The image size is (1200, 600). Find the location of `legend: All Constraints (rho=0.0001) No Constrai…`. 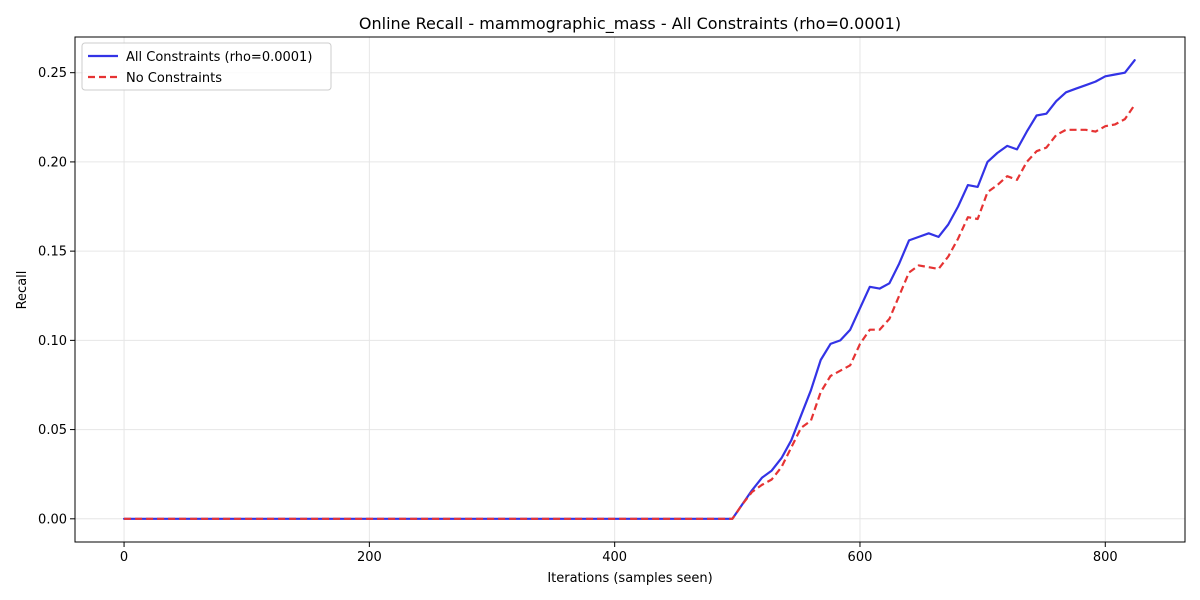

legend: All Constraints (rho=0.0001) No Constrai… is located at coordinates (206, 66).